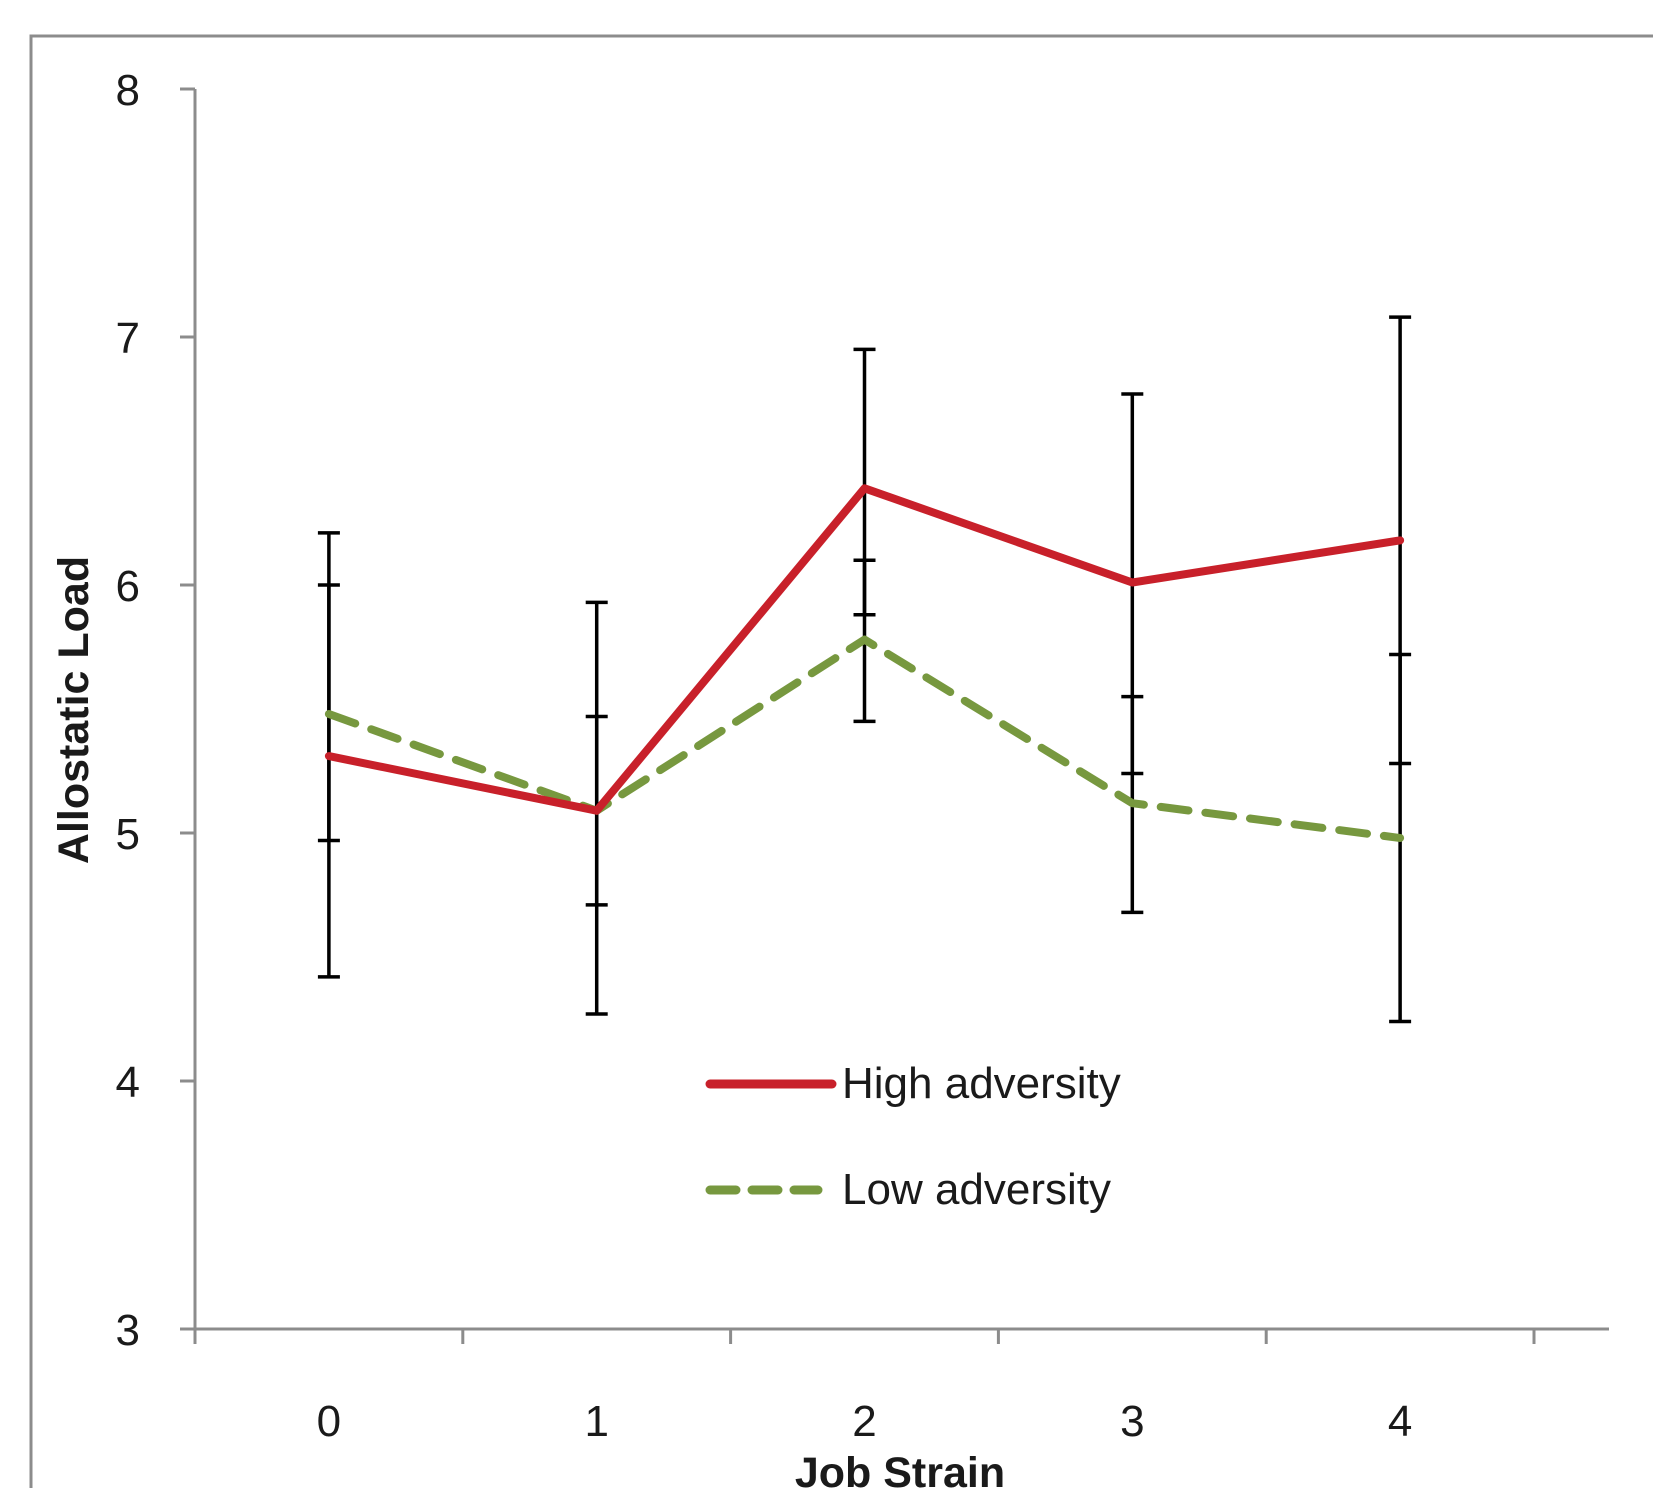 The image size is (1653, 1488). I want to click on y-tick-label: 8, so click(128, 90).